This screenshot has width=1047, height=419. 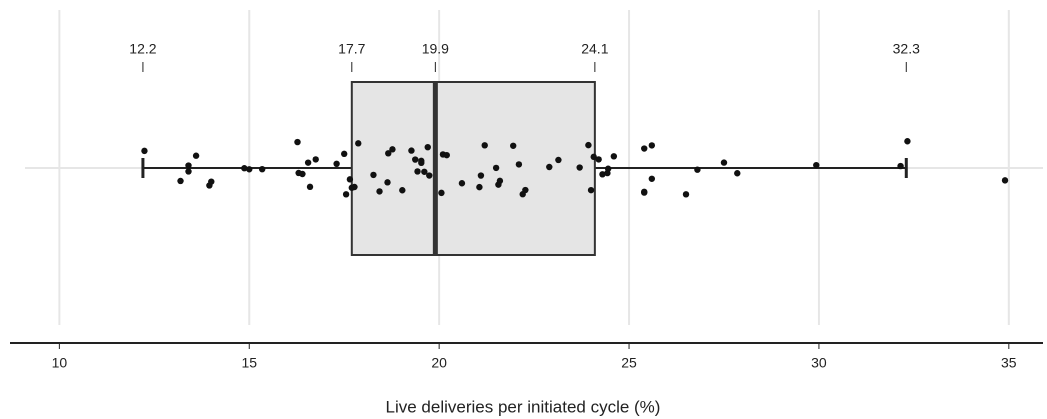 What do you see at coordinates (473, 168) in the screenshot?
I see `box` at bounding box center [473, 168].